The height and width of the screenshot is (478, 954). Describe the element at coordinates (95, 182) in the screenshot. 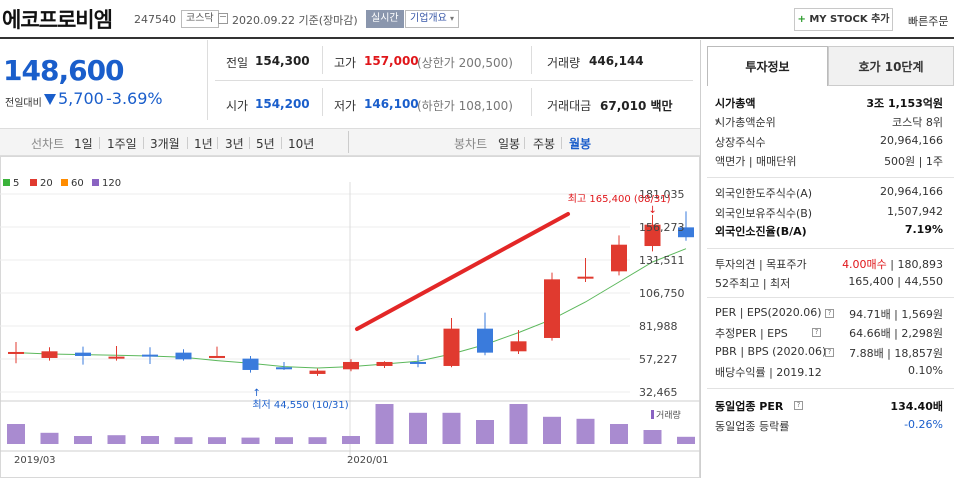

I see `legend-swatch` at that location.